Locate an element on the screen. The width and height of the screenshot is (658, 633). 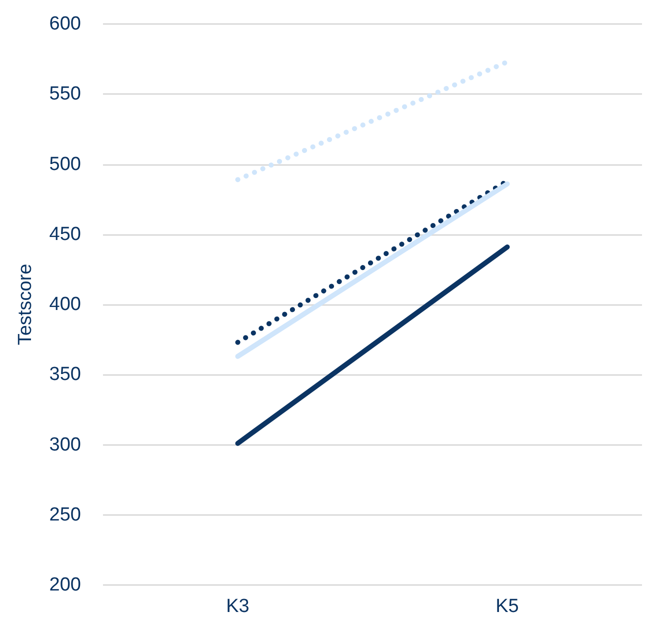
x-tick-label: K3 is located at coordinates (238, 606).